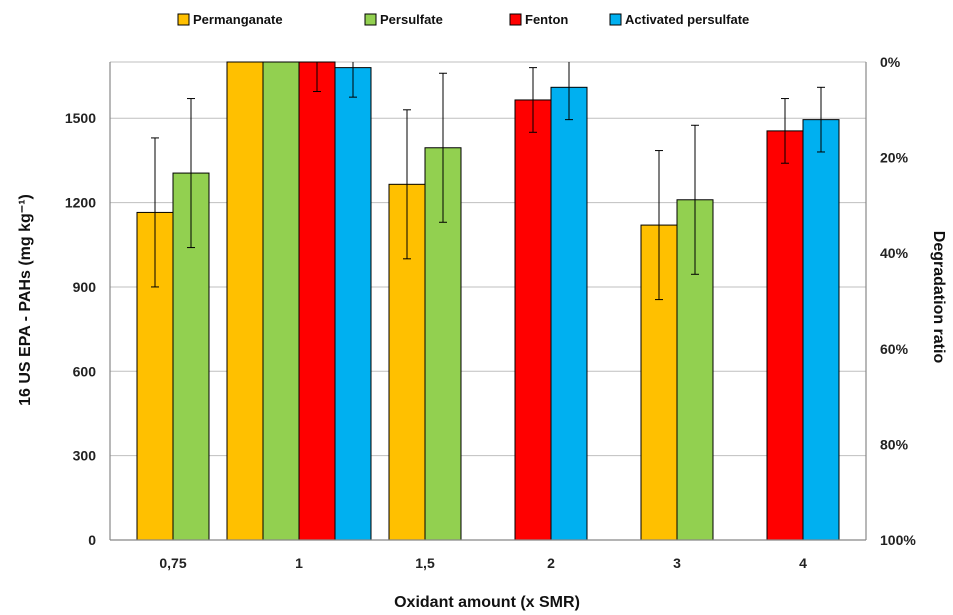  Describe the element at coordinates (803, 563) in the screenshot. I see `x-tick-label: 4` at that location.